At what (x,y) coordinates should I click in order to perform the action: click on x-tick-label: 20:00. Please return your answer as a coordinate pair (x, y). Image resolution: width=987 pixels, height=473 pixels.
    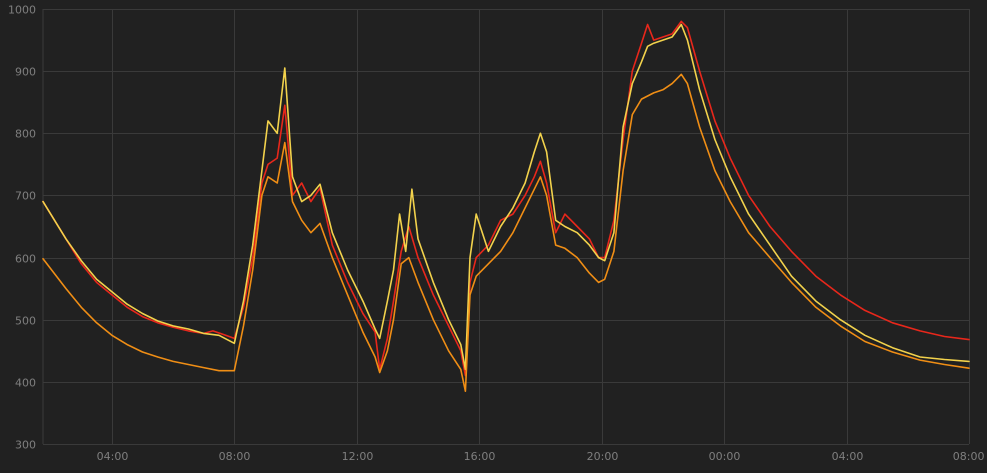
    Looking at the image, I should click on (603, 456).